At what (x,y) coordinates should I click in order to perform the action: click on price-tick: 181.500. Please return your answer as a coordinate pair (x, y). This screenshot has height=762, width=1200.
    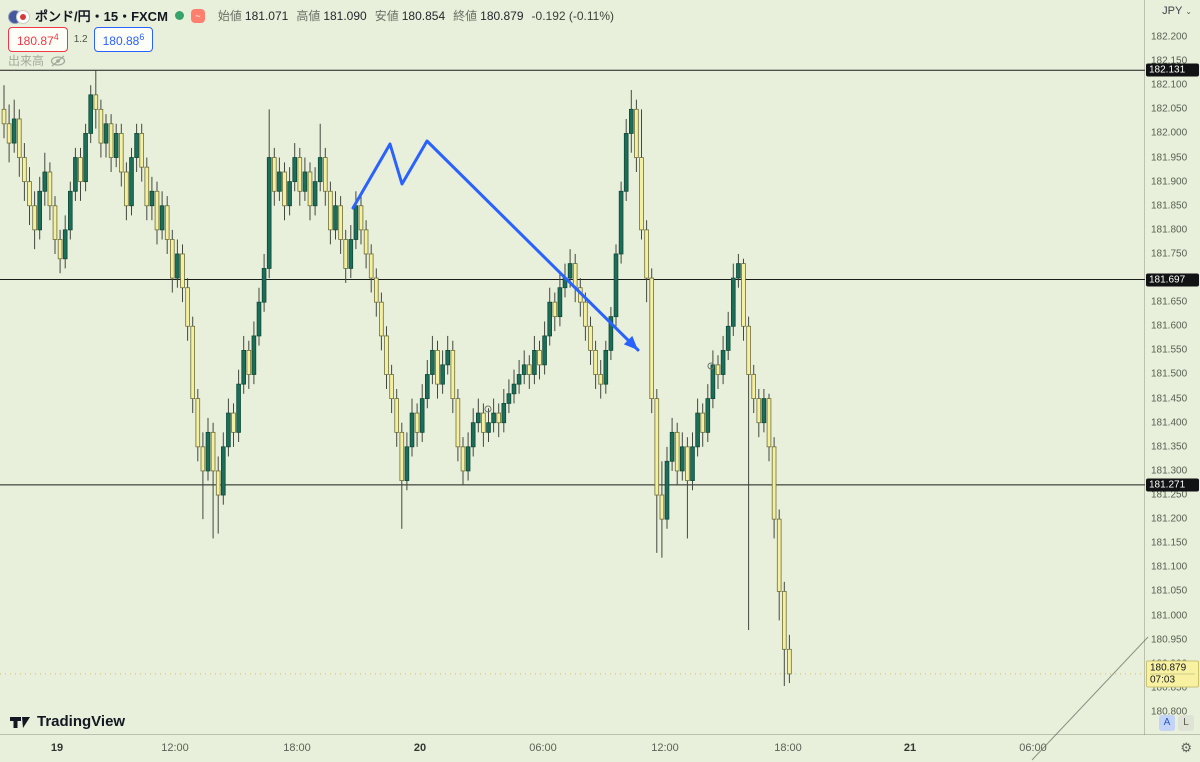
    Looking at the image, I should click on (1169, 374).